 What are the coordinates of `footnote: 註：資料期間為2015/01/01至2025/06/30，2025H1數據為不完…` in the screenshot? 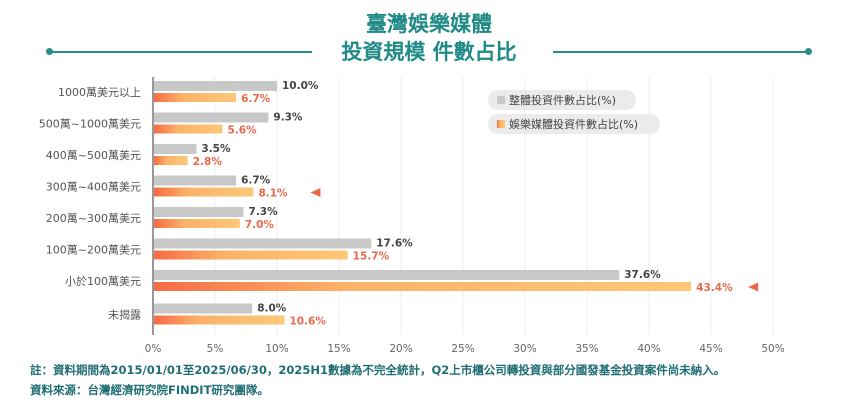 It's located at (378, 370).